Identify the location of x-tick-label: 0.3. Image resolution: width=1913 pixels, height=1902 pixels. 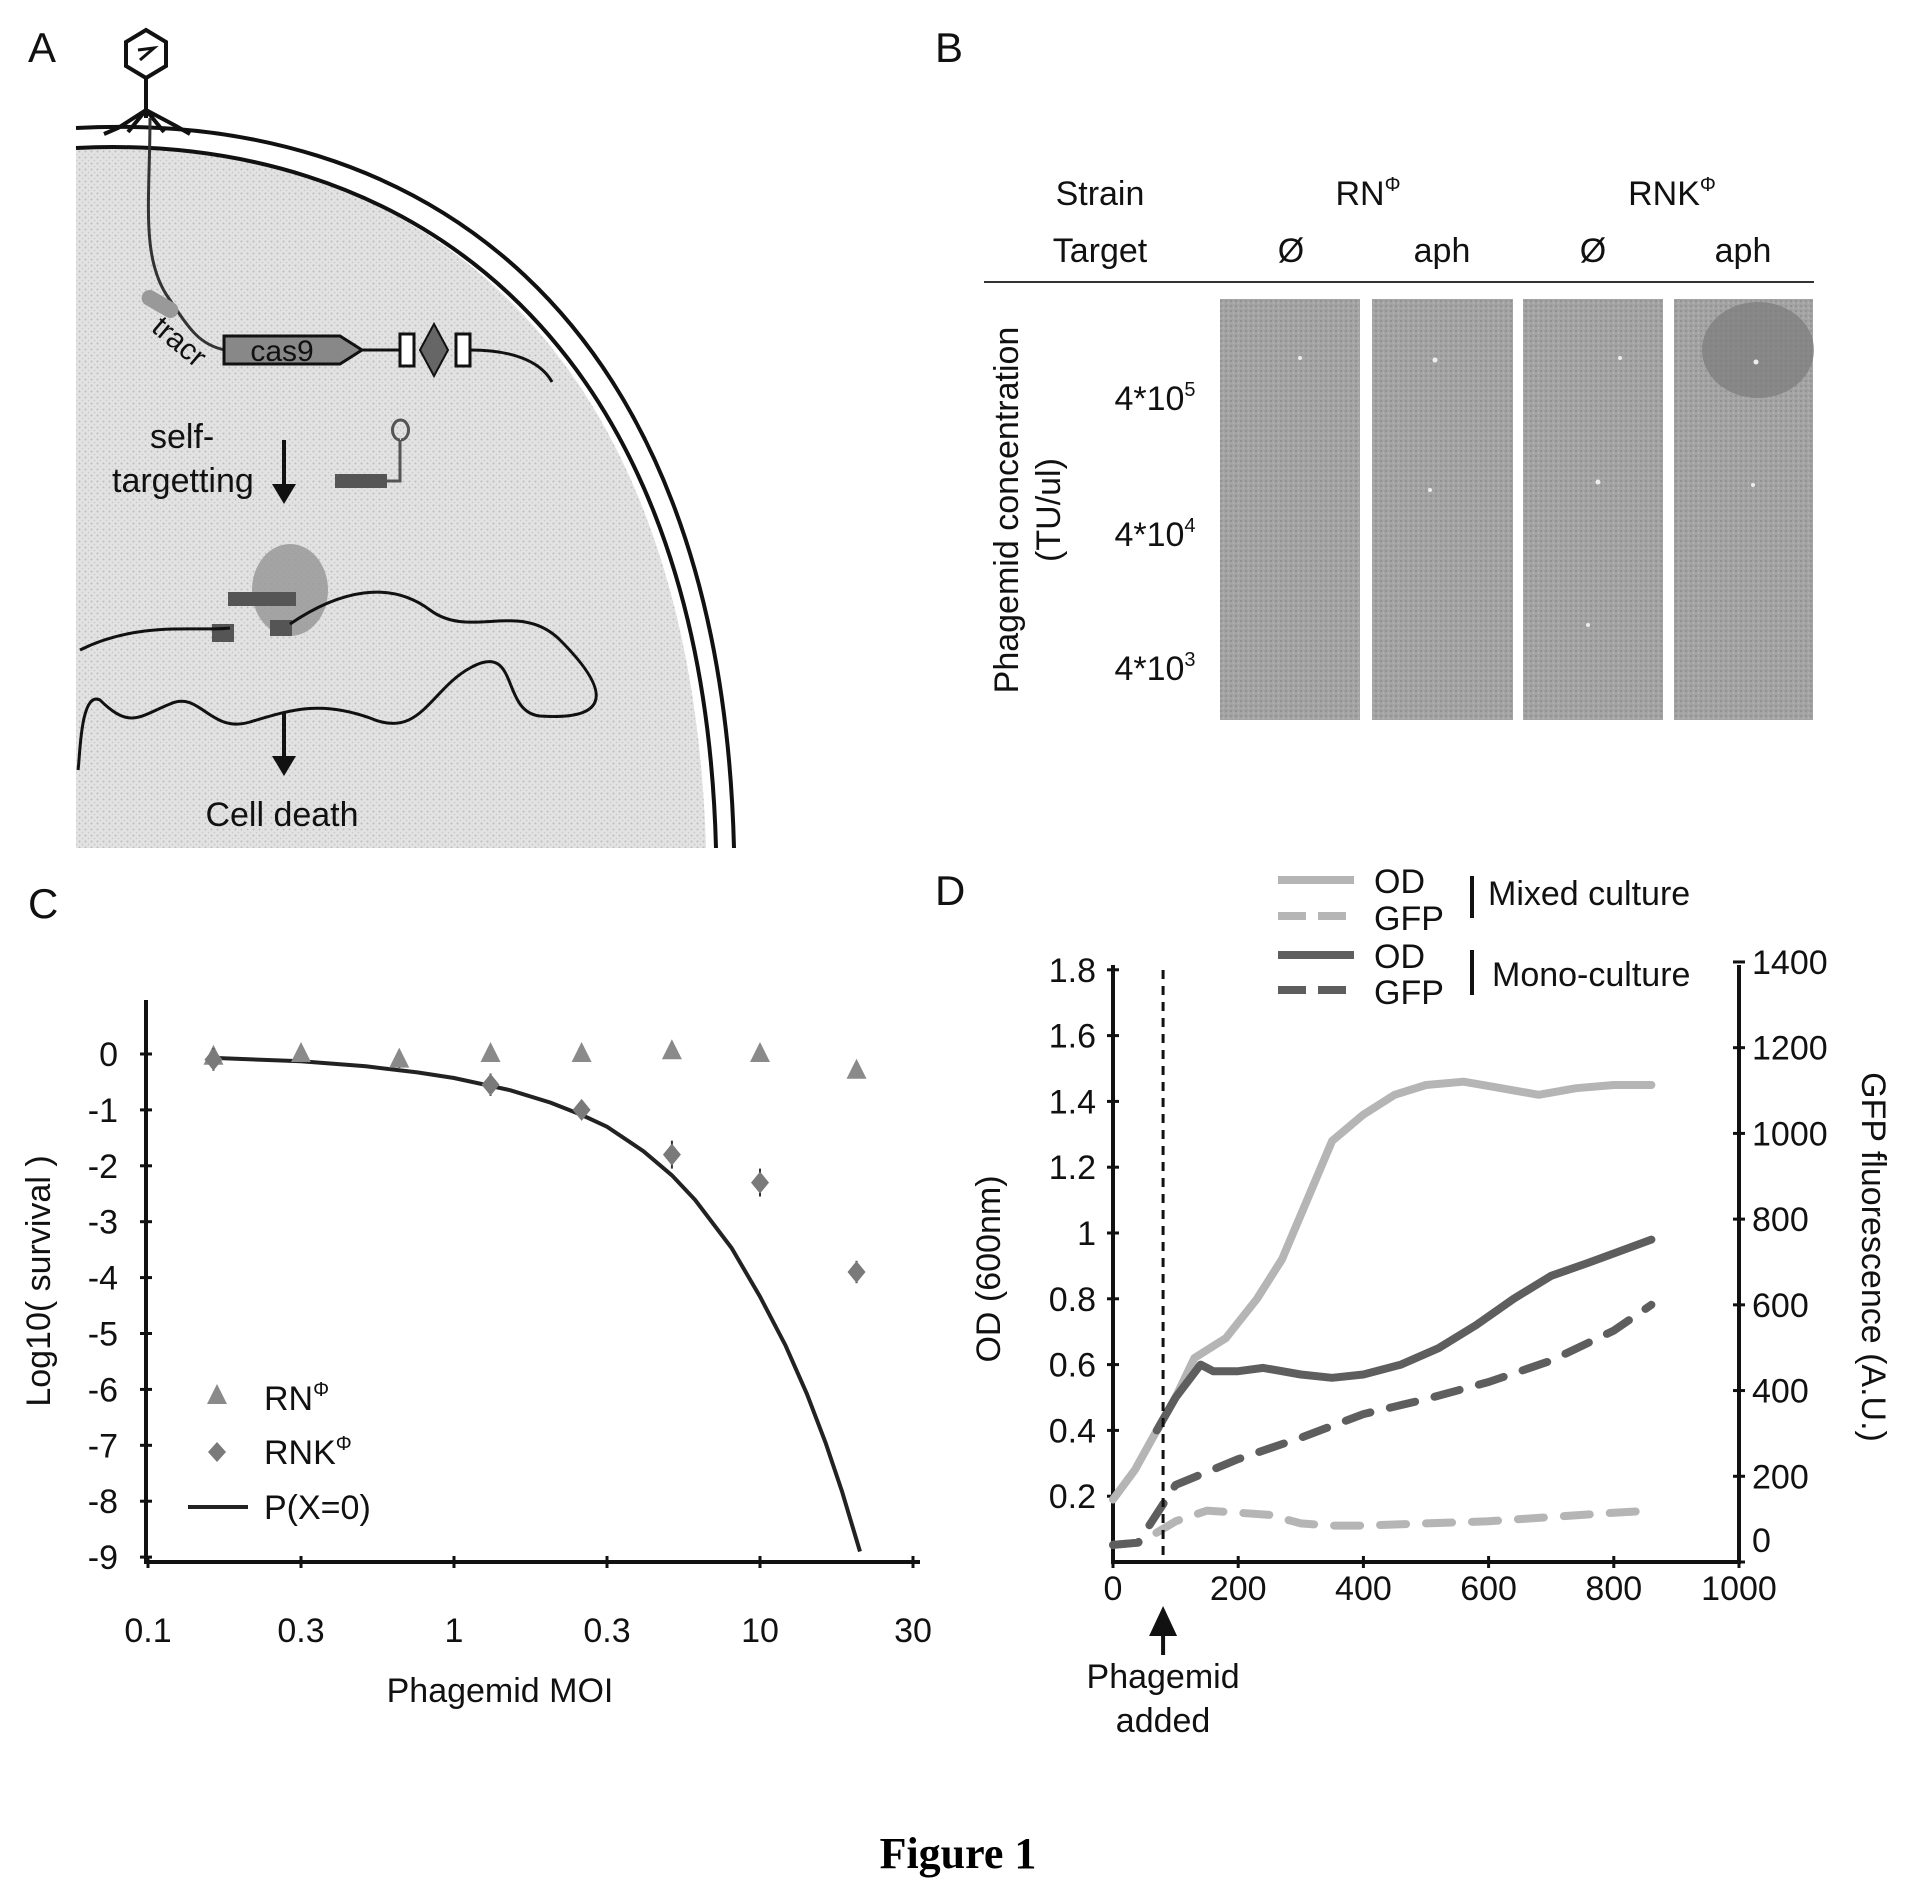
(300, 1631).